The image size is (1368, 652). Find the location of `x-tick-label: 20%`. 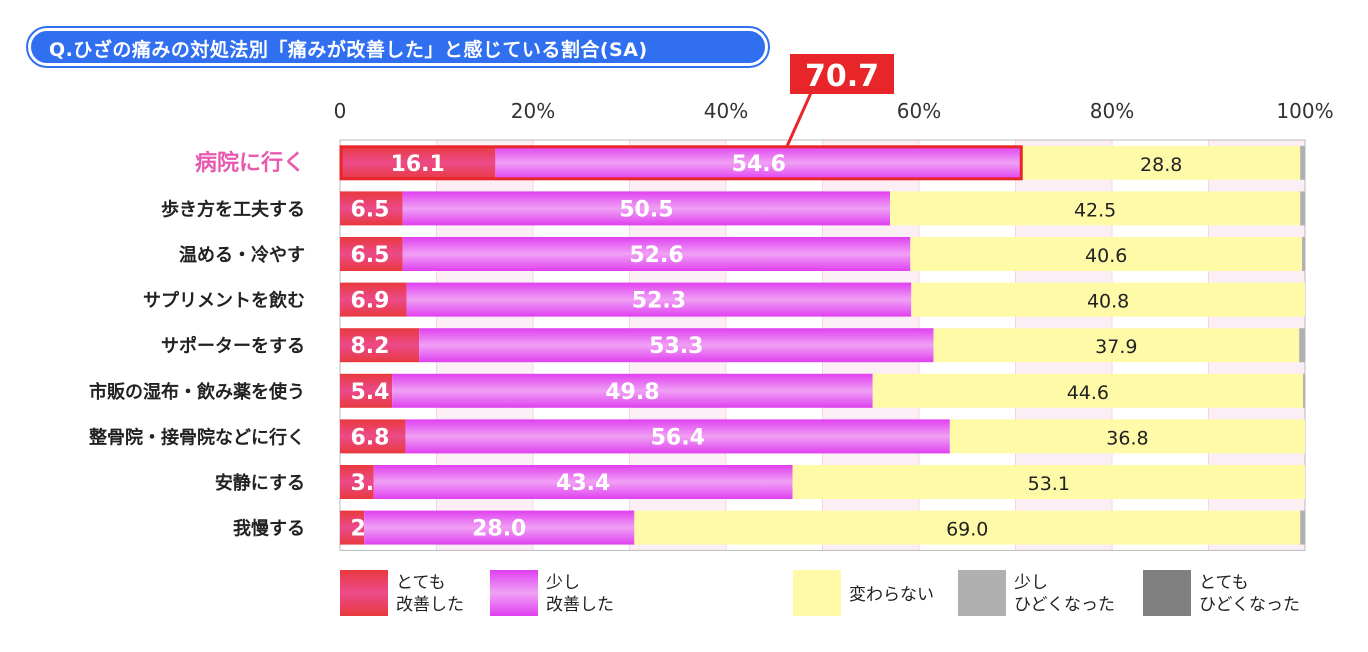

x-tick-label: 20% is located at coordinates (533, 111).